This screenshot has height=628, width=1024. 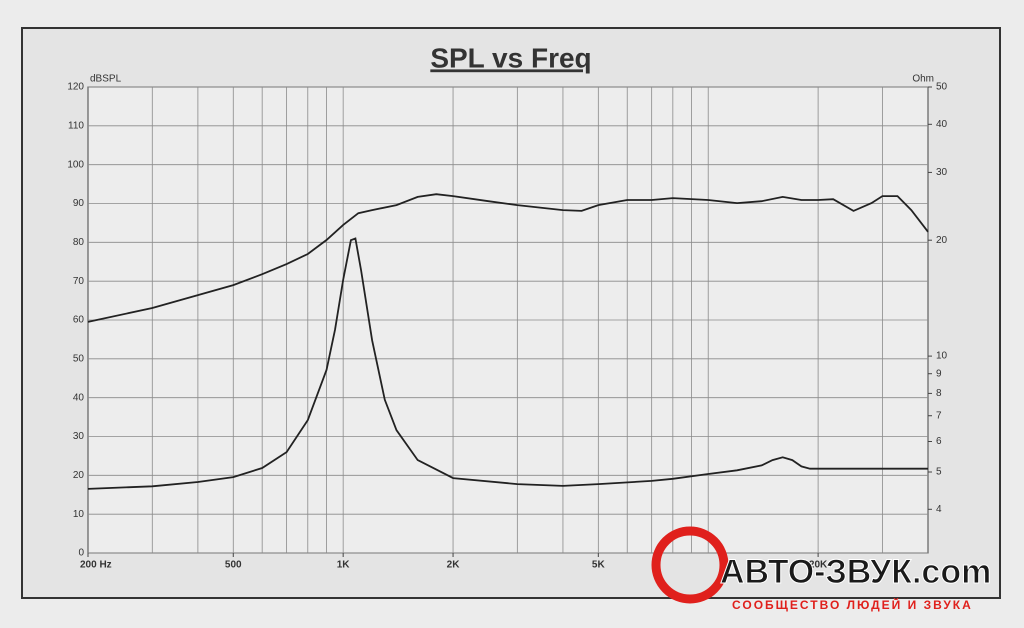 I want to click on y2-axis-label: Ohm, so click(x=923, y=79).